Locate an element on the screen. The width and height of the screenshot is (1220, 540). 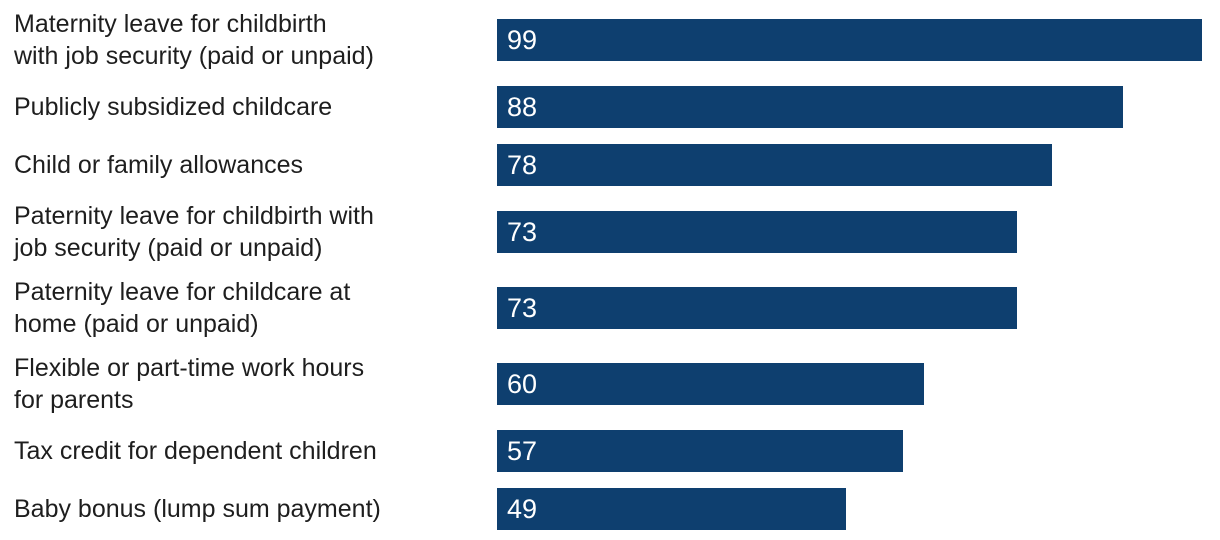
bar: 49 is located at coordinates (671, 509).